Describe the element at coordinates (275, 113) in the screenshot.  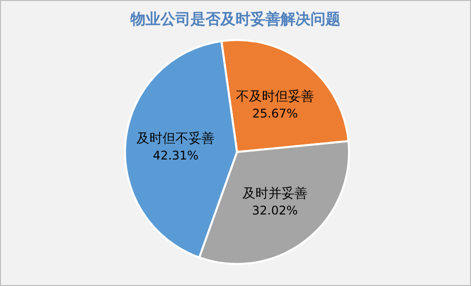
I see `data-label: 25.67%` at that location.